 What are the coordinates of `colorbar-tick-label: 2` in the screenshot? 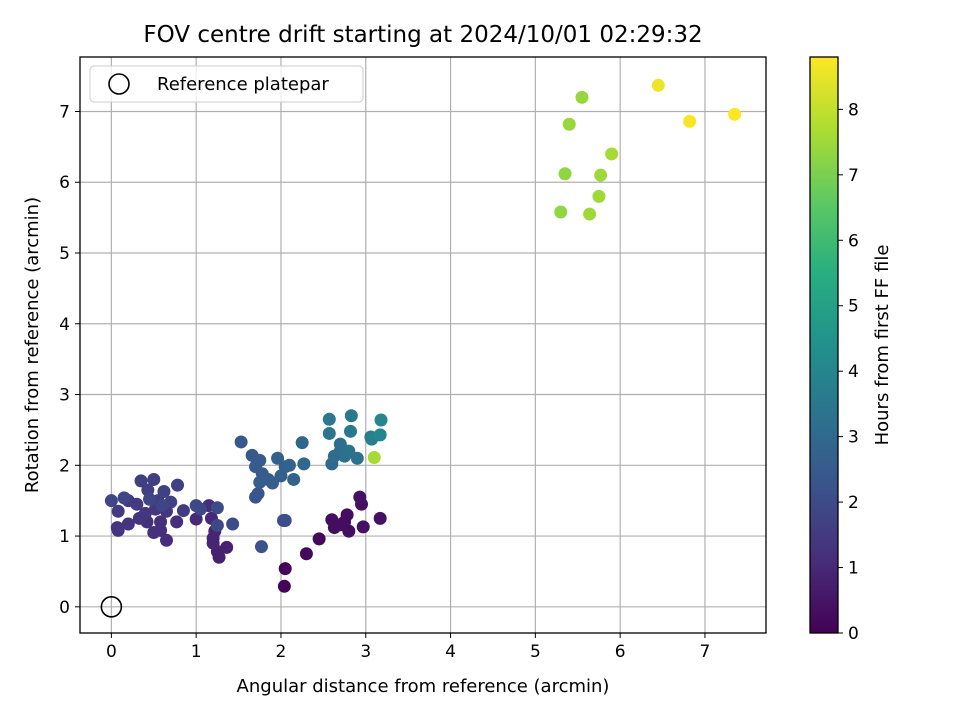 It's located at (853, 503).